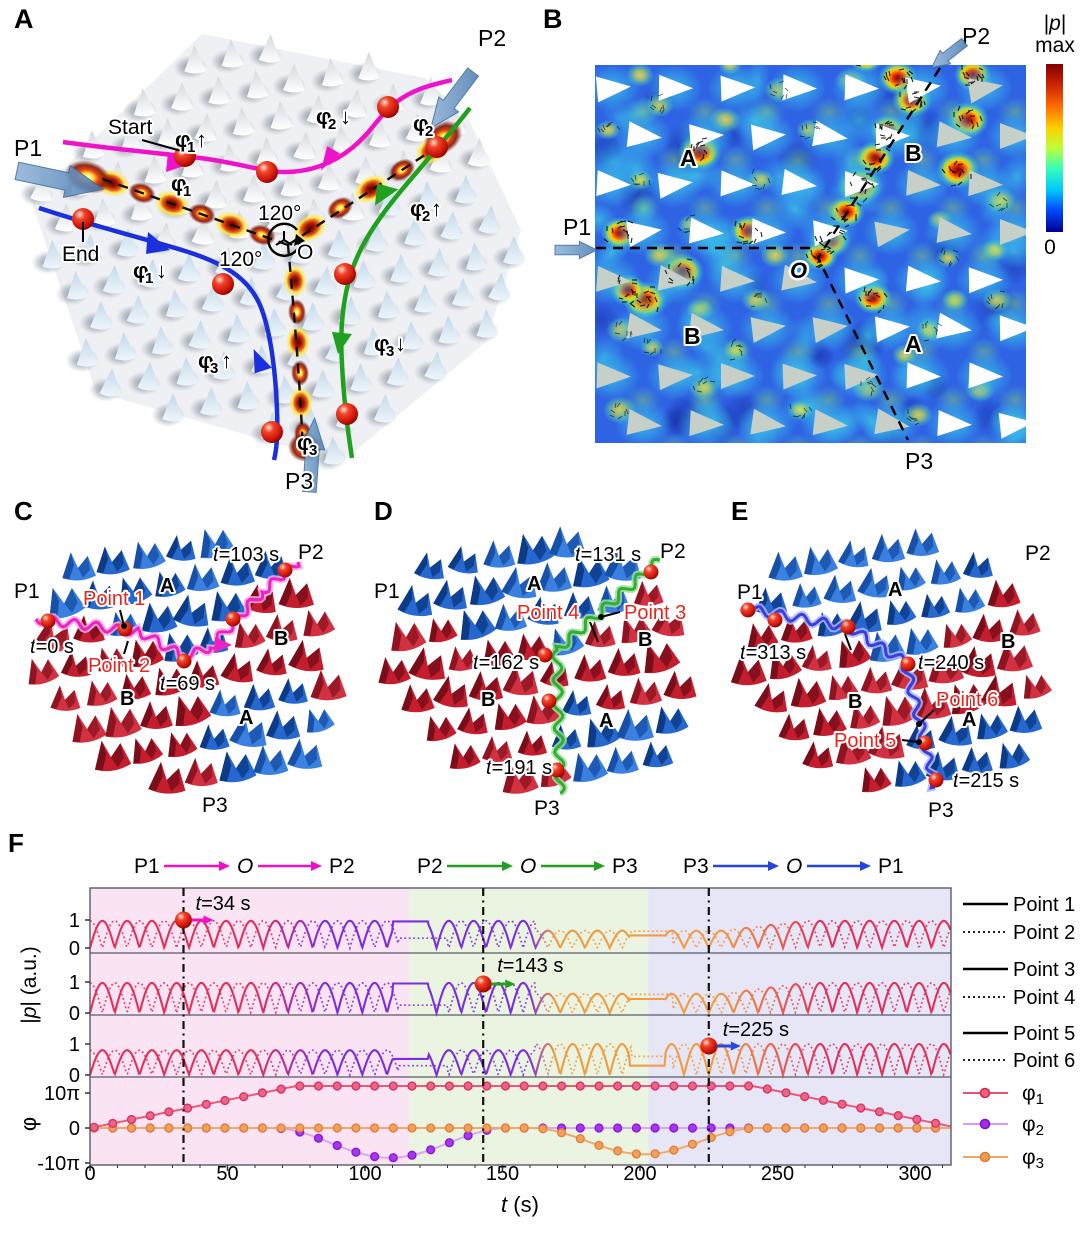  I want to click on svg-text: E, so click(739, 511).